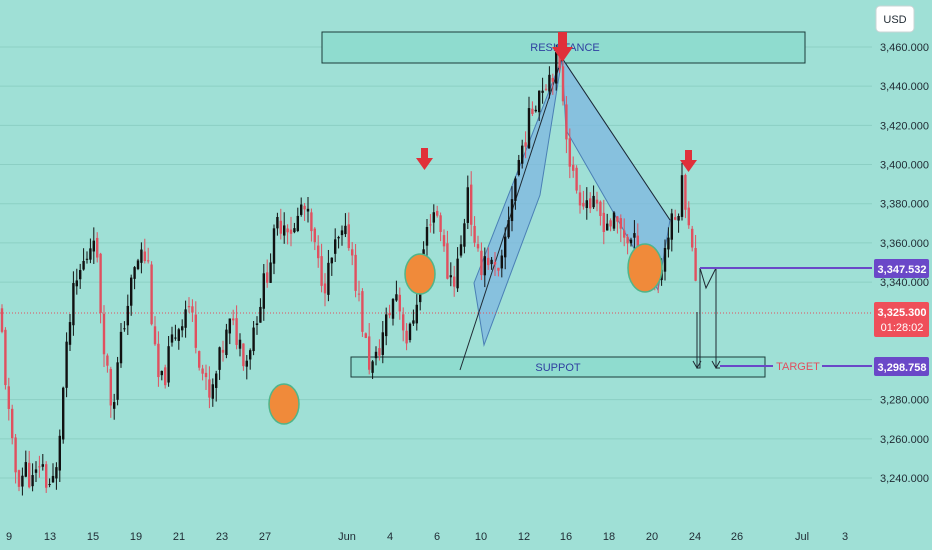 The image size is (932, 550). Describe the element at coordinates (901, 319) in the screenshot. I see `current-price-badge` at that location.